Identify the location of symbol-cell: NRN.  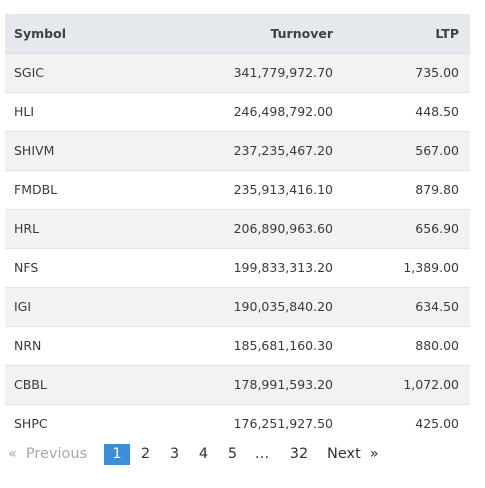
(65, 345).